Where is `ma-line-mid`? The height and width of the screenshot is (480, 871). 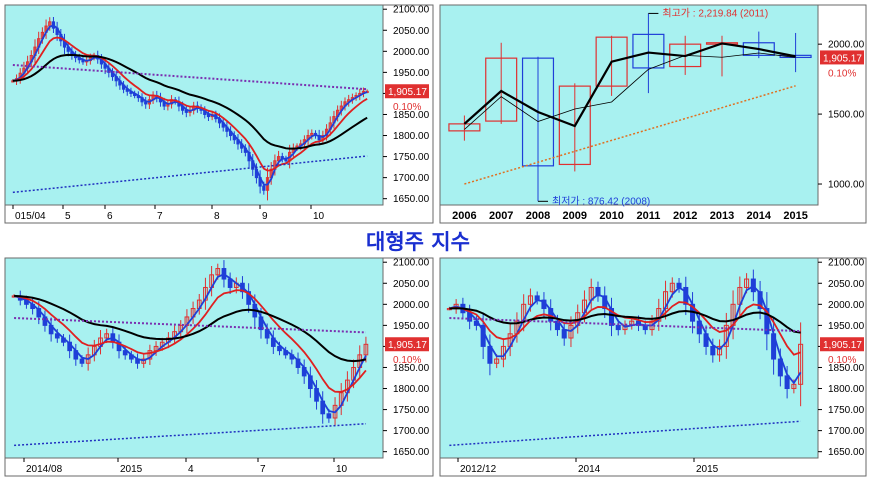
ma-line-mid is located at coordinates (190, 341).